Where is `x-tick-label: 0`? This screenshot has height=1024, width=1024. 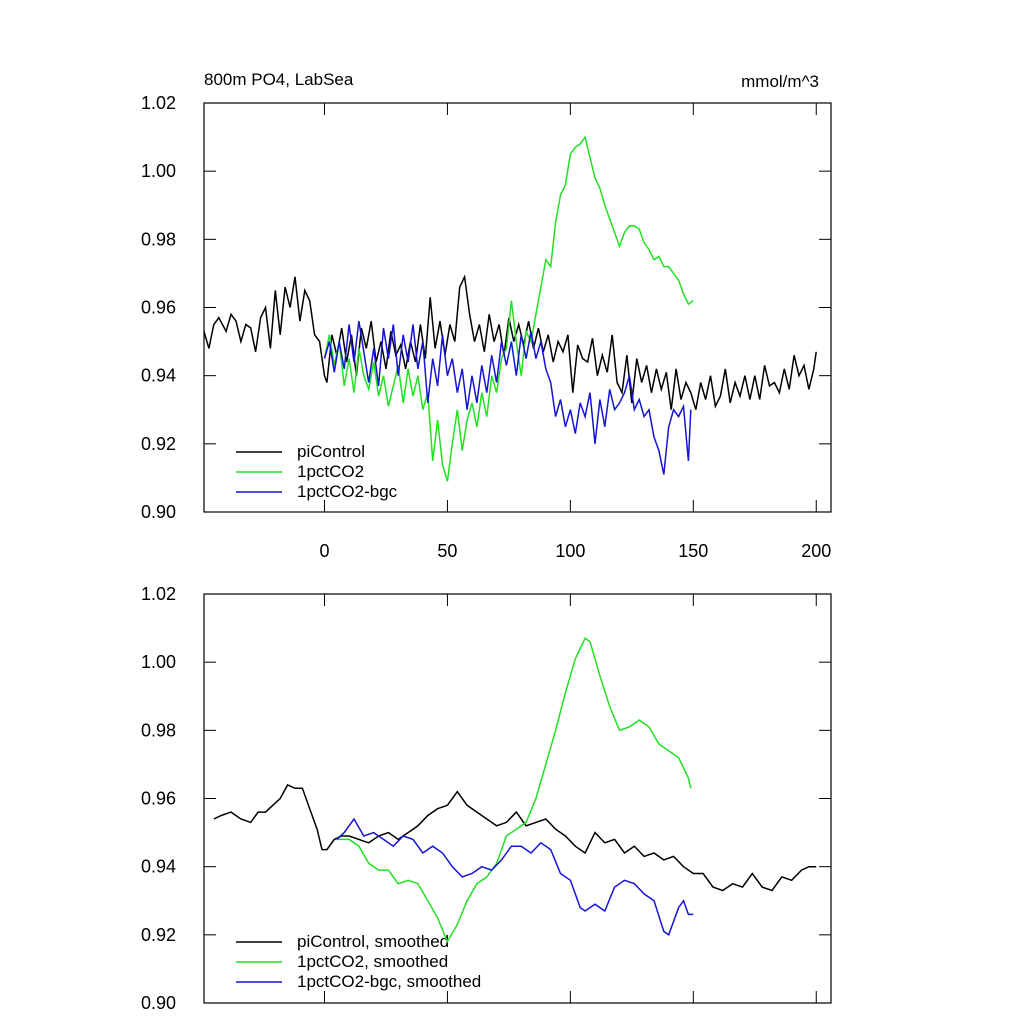 x-tick-label: 0 is located at coordinates (324, 551).